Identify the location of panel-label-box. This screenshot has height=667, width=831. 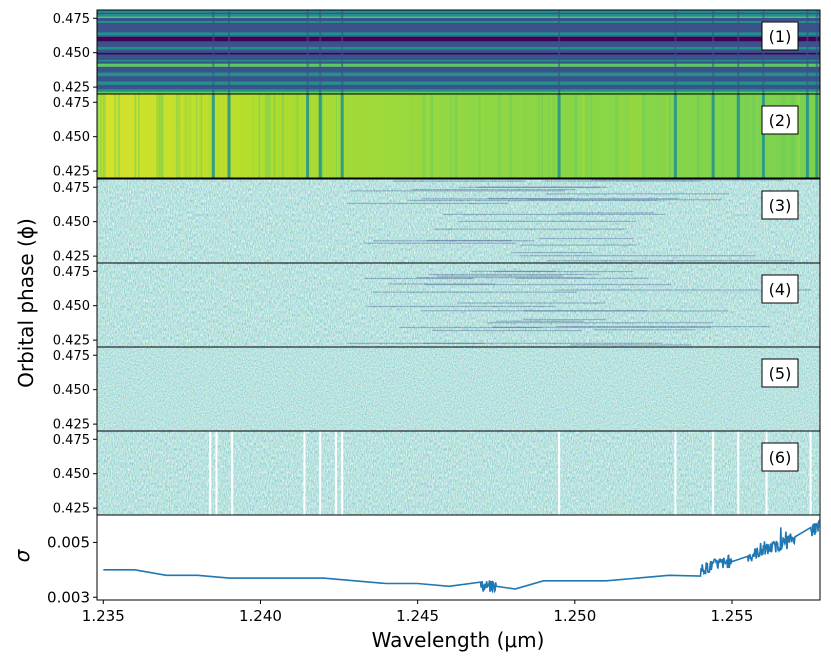
(780, 120).